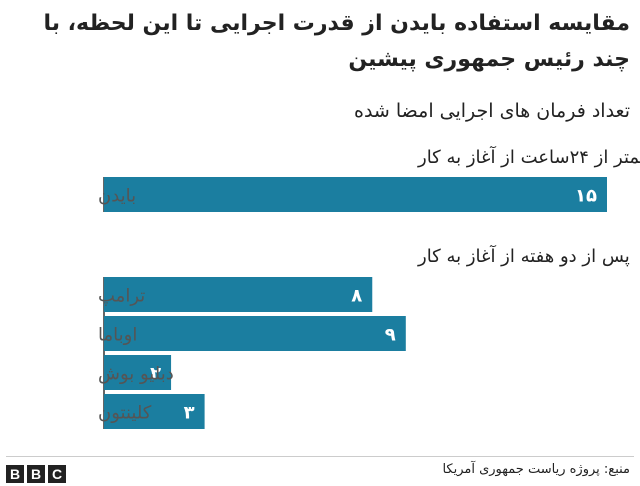 The width and height of the screenshot is (640, 486). I want to click on bbc-logo: B B C, so click(36, 474).